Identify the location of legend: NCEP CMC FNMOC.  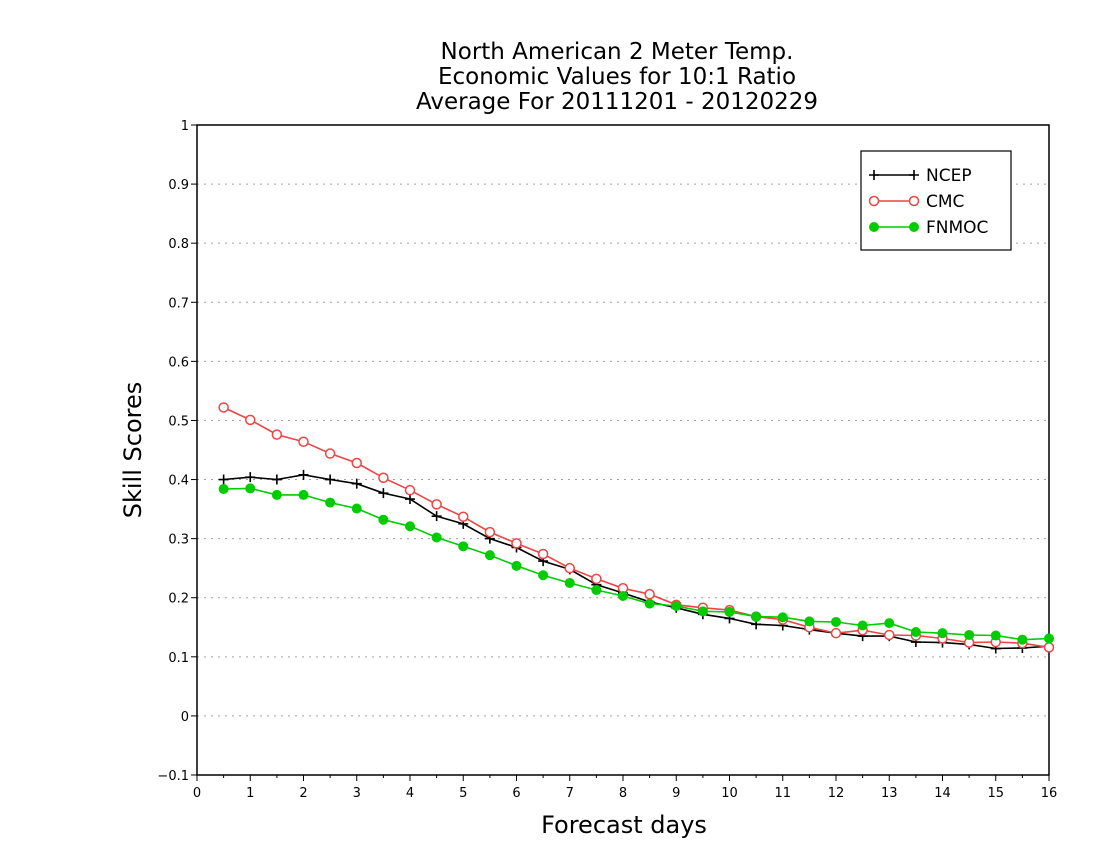
(936, 200).